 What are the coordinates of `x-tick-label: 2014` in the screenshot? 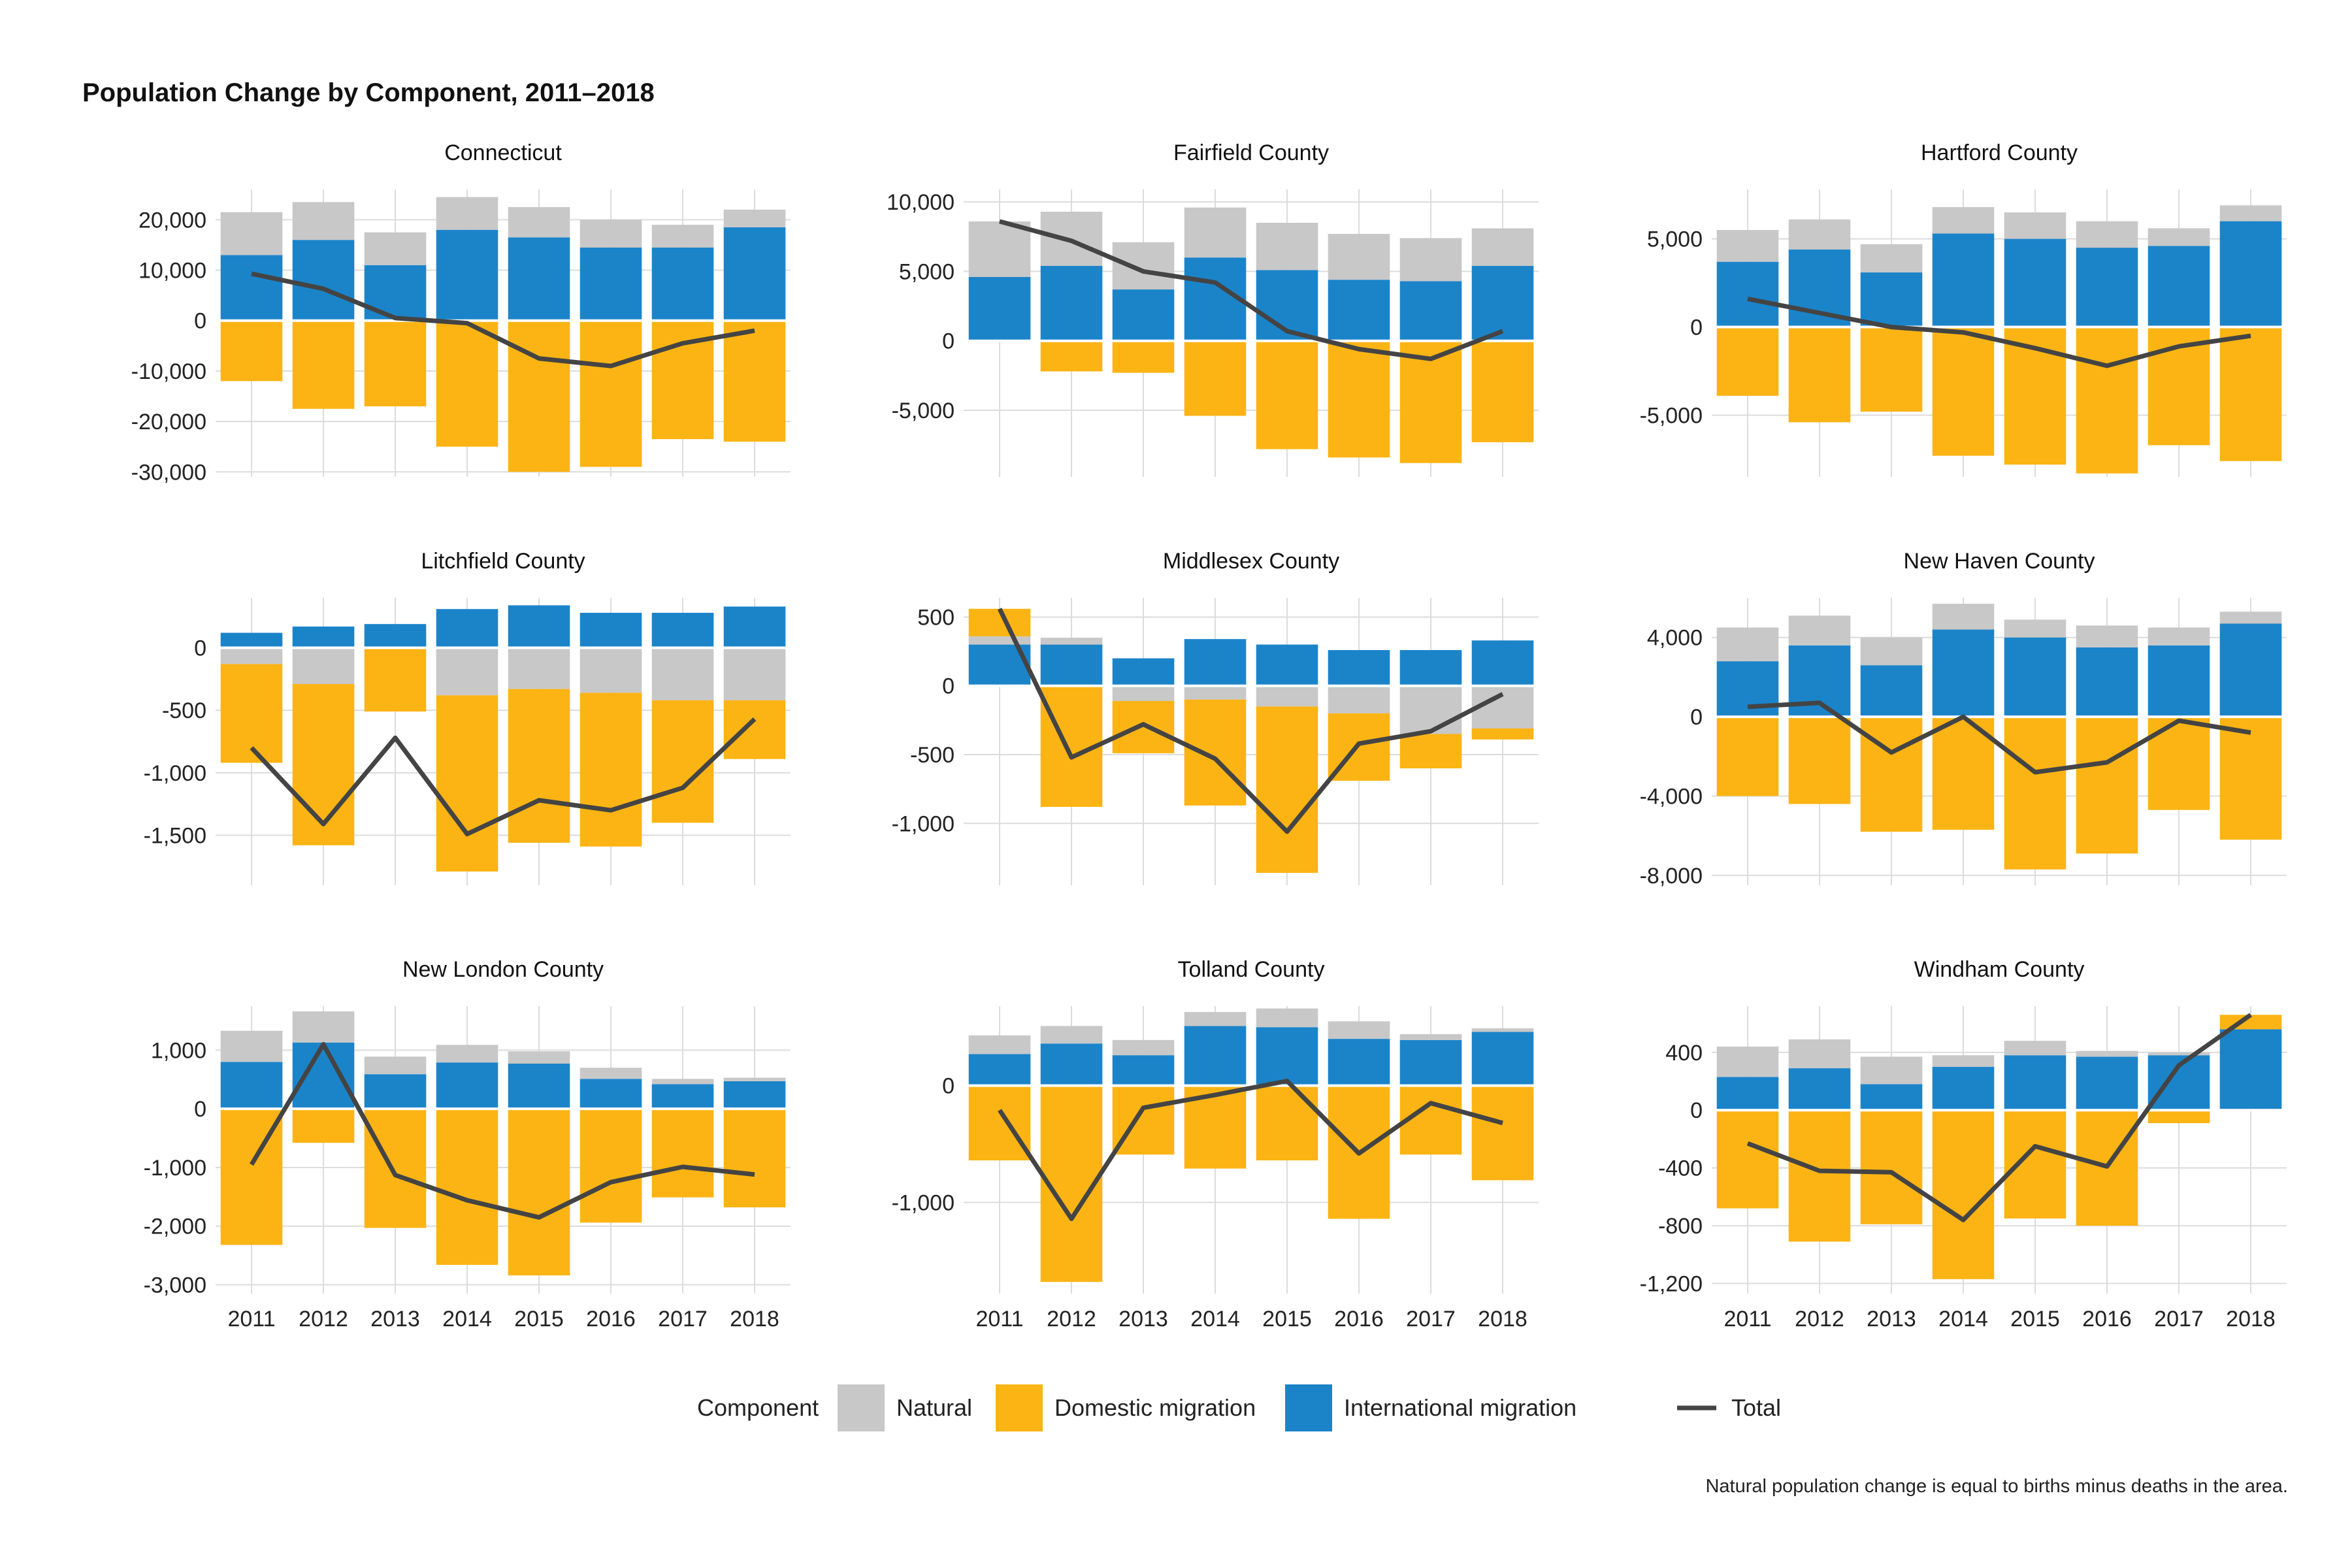 It's located at (1215, 1319).